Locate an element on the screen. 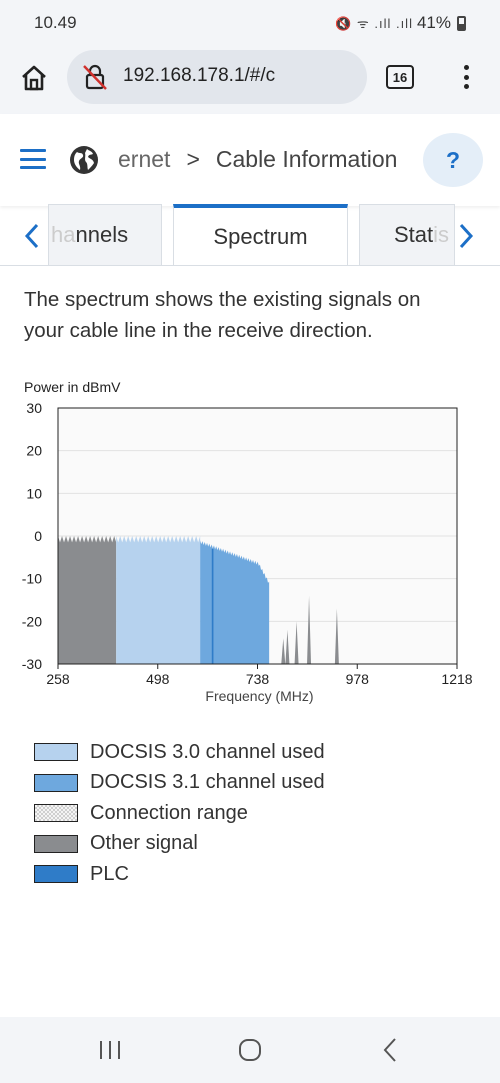  tab-switcher-button: 16 is located at coordinates (400, 77).